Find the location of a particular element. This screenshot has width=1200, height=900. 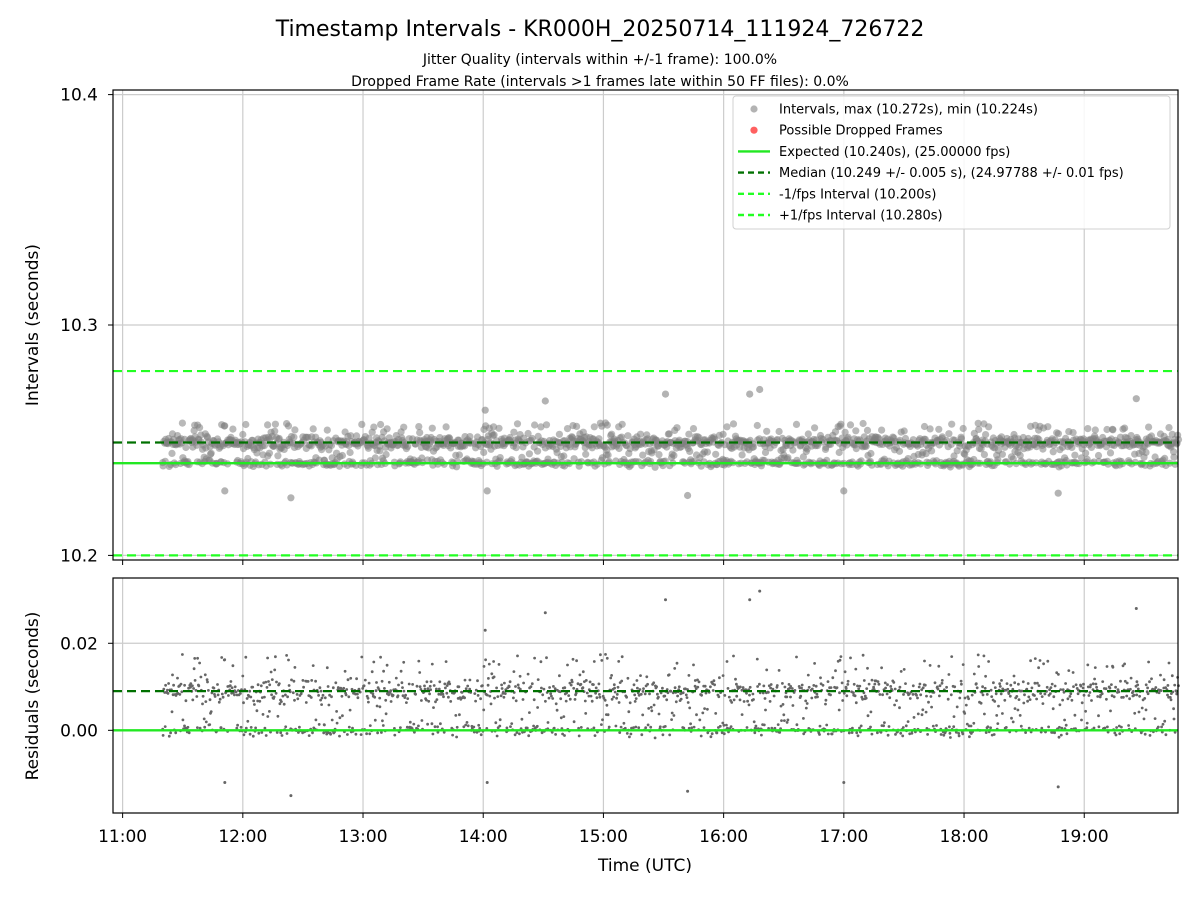

x-tick-label: 12:00 is located at coordinates (242, 837).